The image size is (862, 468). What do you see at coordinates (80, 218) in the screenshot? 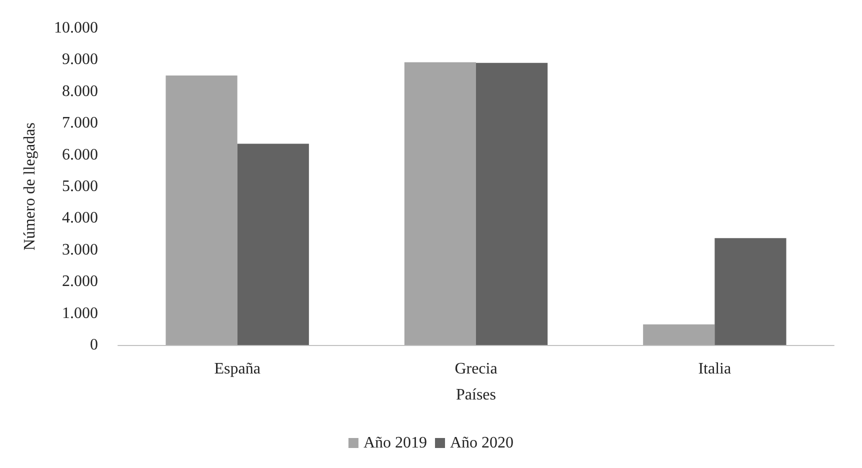
I see `y-tick-label: 4.000` at bounding box center [80, 218].